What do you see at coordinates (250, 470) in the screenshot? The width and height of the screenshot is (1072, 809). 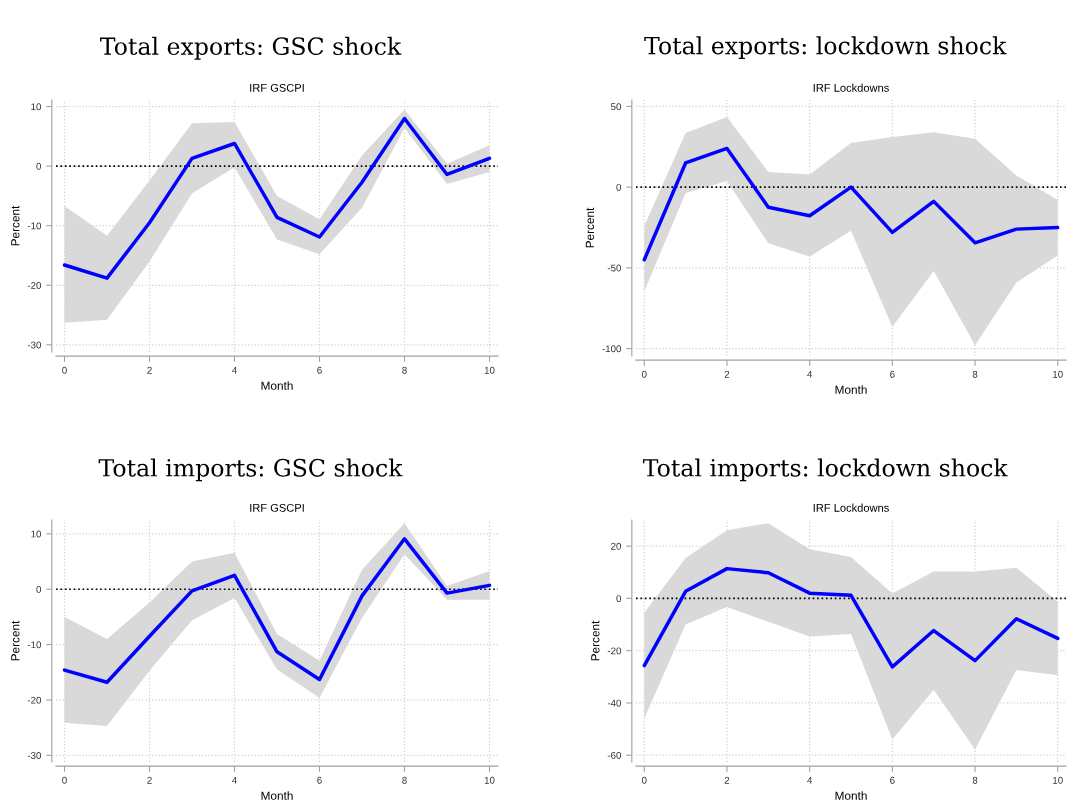 I see `chart-title: Total imports: GSC shock` at bounding box center [250, 470].